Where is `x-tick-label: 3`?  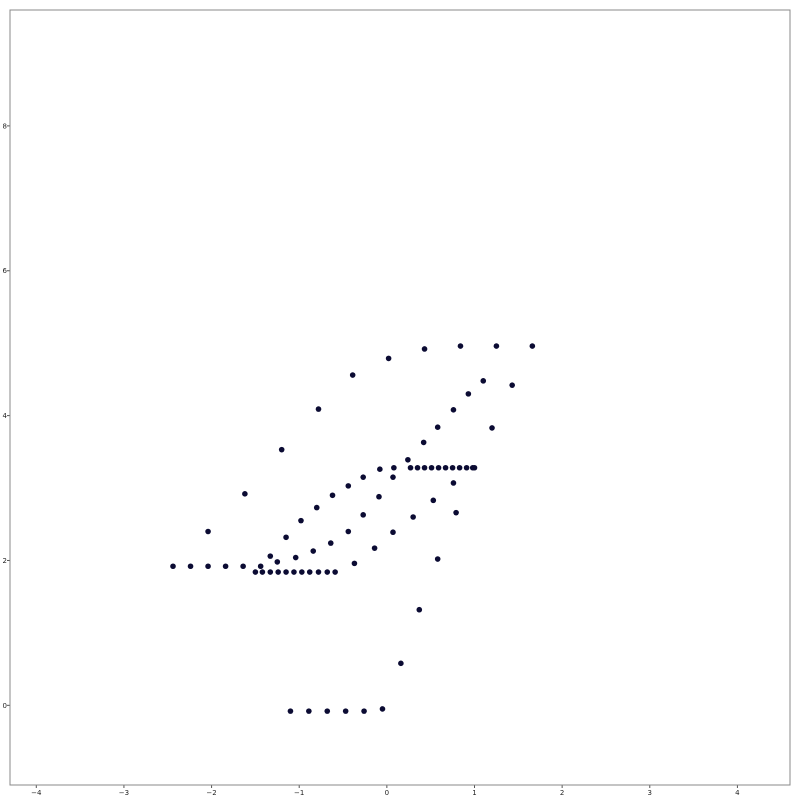 x-tick-label: 3 is located at coordinates (650, 793).